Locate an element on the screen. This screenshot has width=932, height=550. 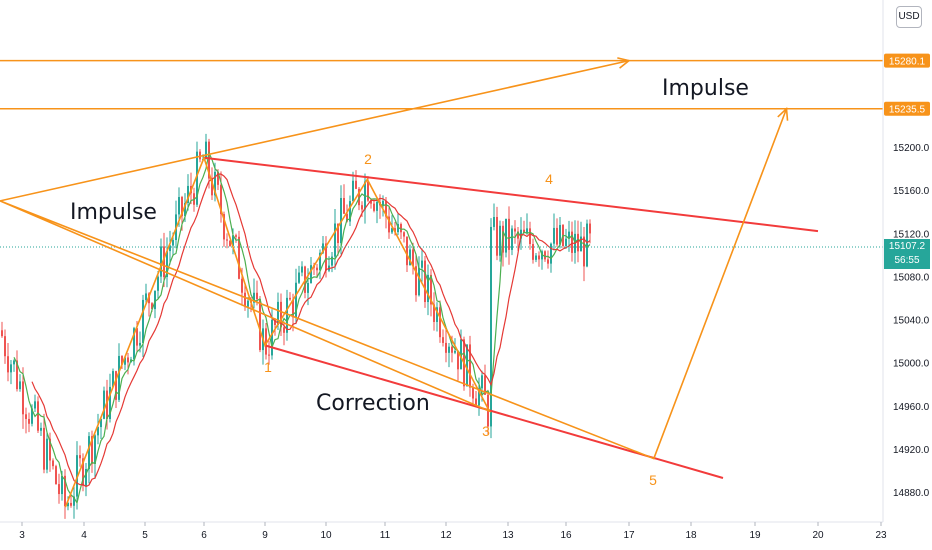
price-tick-label: 15000.0 is located at coordinates (911, 364).